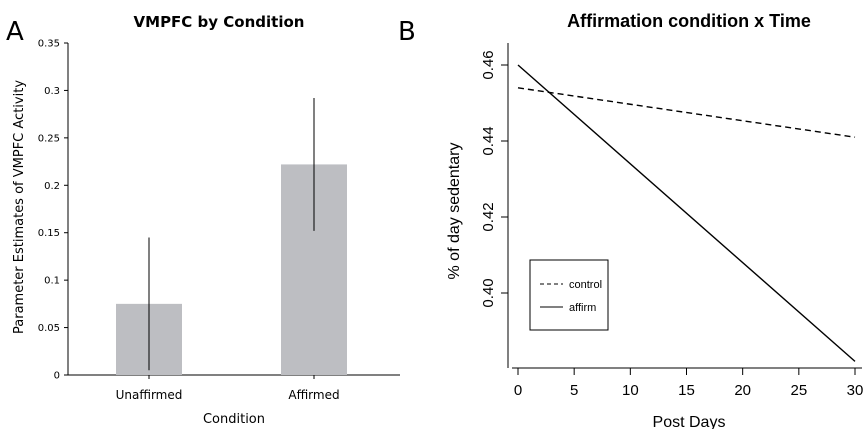  Describe the element at coordinates (585, 285) in the screenshot. I see `legend-label-control: control` at that location.